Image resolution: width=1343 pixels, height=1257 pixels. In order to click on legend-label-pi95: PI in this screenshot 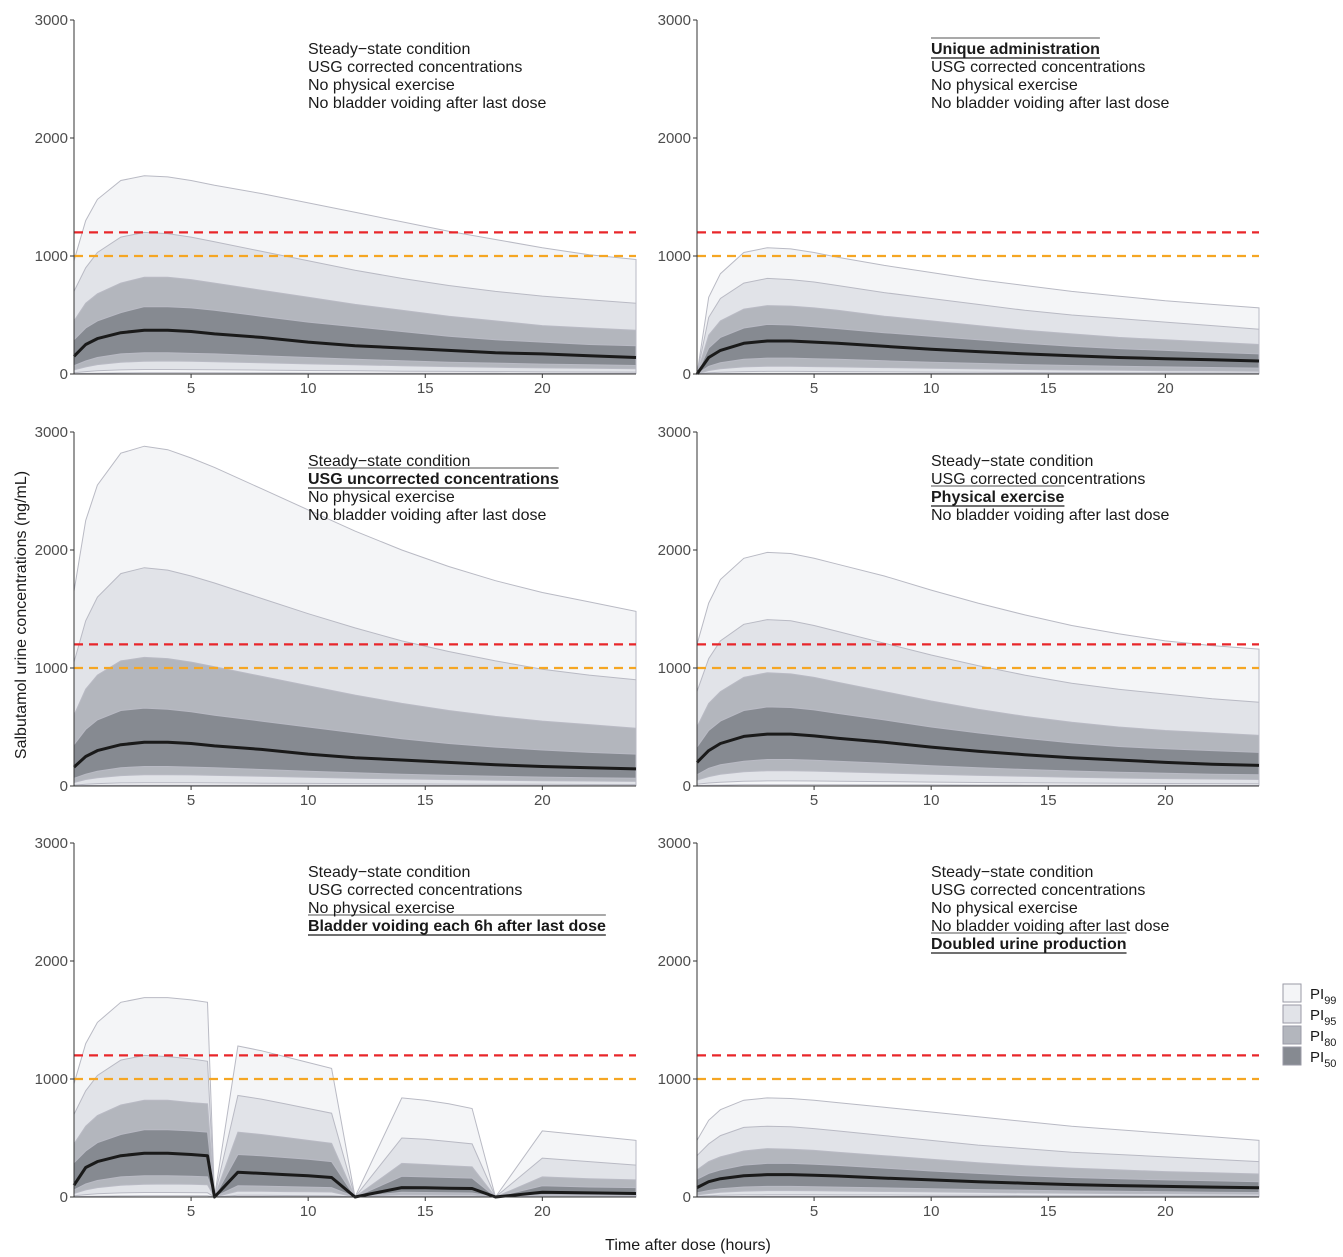, I will do `click(1317, 1015)`.